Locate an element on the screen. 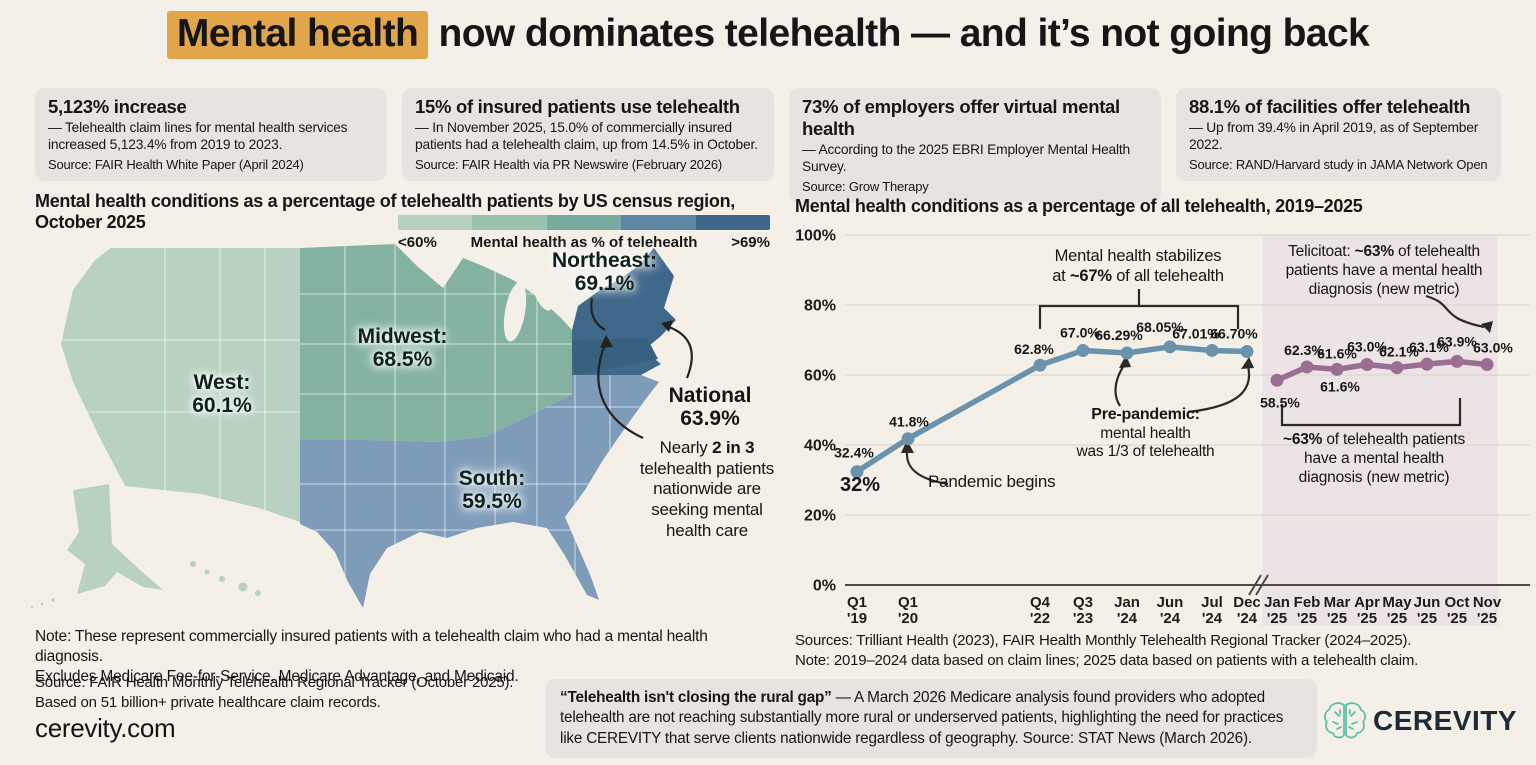 Image resolution: width=1536 pixels, height=765 pixels. svg-text:Jun'25: Jun '25 is located at coordinates (1427, 610).